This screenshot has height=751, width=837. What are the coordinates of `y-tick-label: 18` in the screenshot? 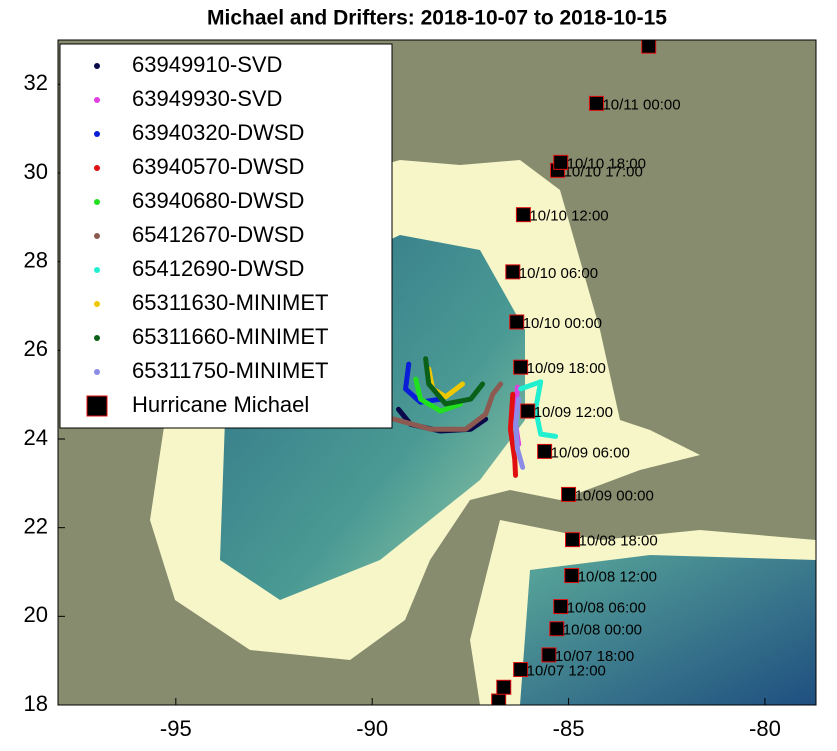 It's located at (36, 703).